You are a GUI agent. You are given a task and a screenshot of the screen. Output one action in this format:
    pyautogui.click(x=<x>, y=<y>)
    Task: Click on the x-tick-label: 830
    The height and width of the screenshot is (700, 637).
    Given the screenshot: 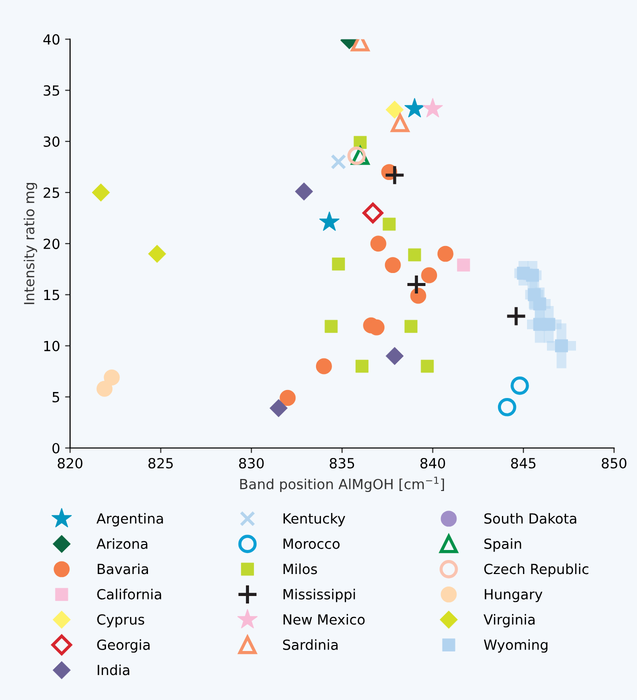 What is the action you would take?
    pyautogui.click(x=251, y=463)
    